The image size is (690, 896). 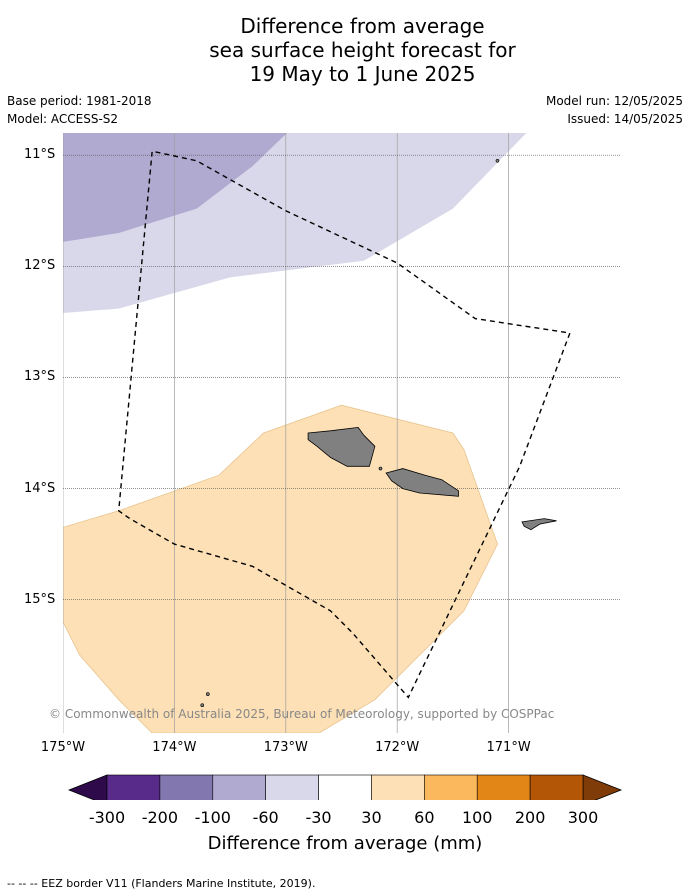 What do you see at coordinates (285, 747) in the screenshot?
I see `lon-label-2: 173°W` at bounding box center [285, 747].